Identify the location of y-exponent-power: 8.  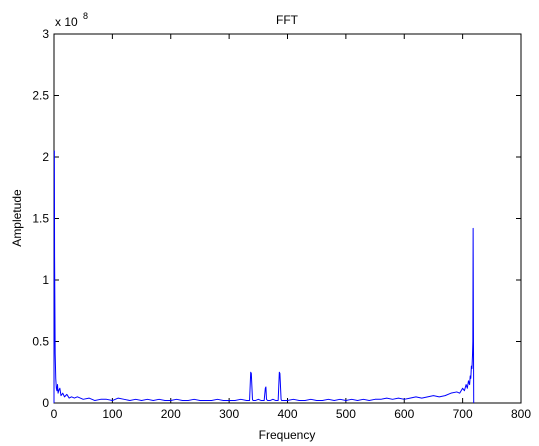
(85, 16).